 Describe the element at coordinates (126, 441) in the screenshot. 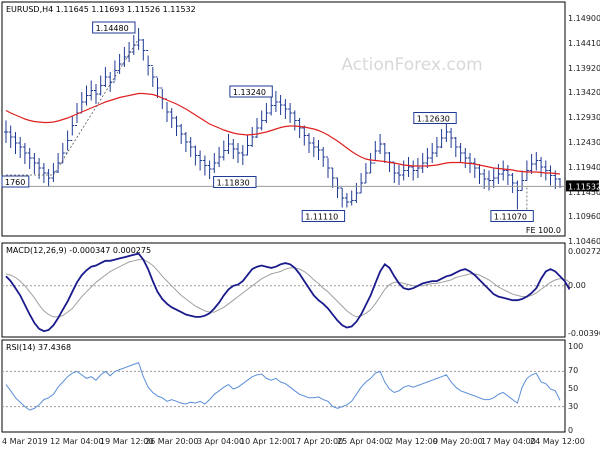

I see `x-tick: 19 Mar 12:00` at that location.